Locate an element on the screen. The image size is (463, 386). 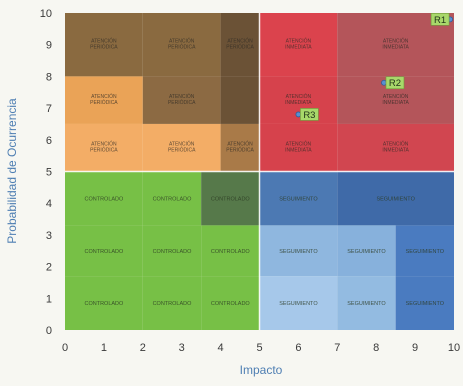
risk-point-label: R1 is located at coordinates (440, 20).